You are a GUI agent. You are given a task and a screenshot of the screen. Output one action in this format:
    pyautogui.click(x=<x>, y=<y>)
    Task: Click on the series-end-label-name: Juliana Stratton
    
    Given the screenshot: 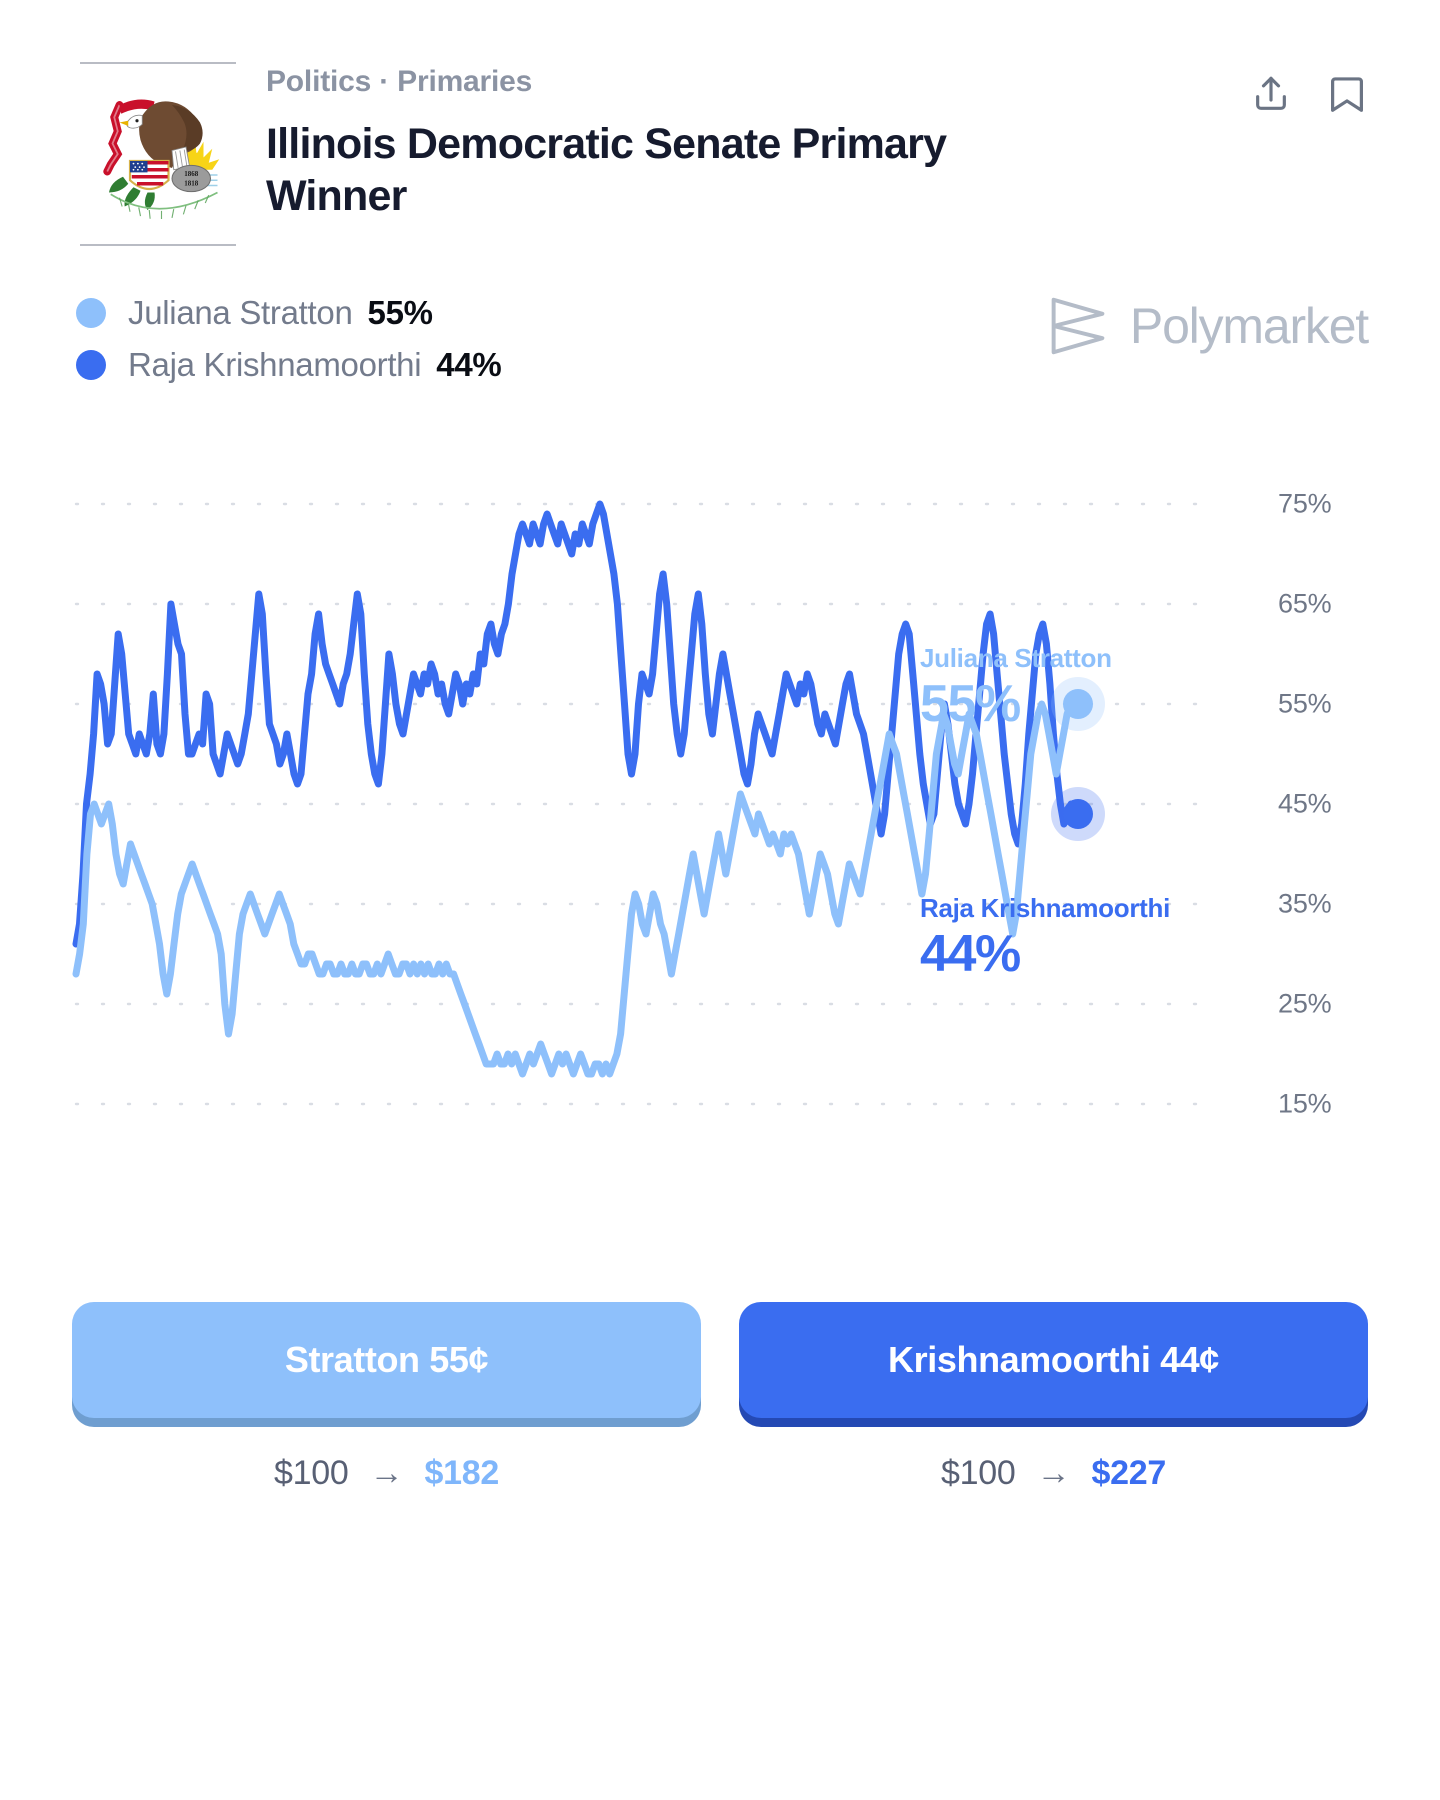 What is the action you would take?
    pyautogui.click(x=1016, y=658)
    